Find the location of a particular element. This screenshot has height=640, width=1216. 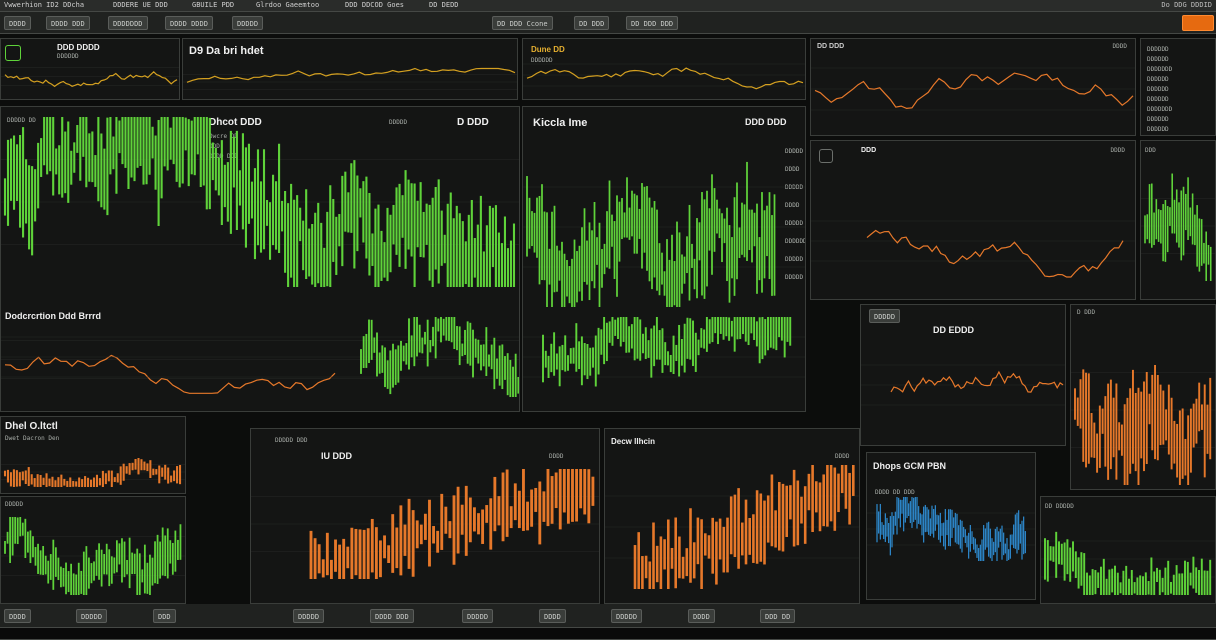

mini-chart-panel-1: DDD DDDD DDDDDD is located at coordinates (90, 69).